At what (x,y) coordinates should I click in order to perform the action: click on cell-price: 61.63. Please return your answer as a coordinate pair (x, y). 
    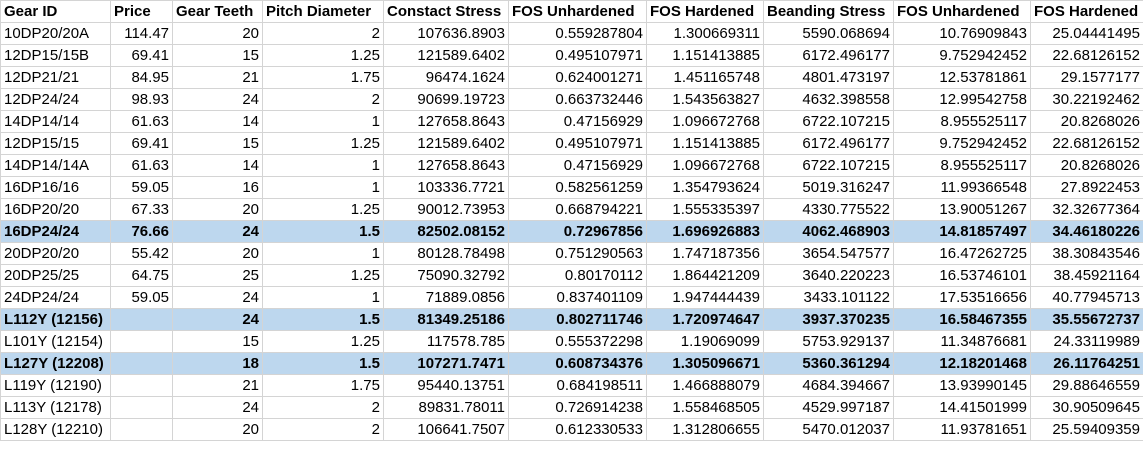
    Looking at the image, I should click on (141, 165).